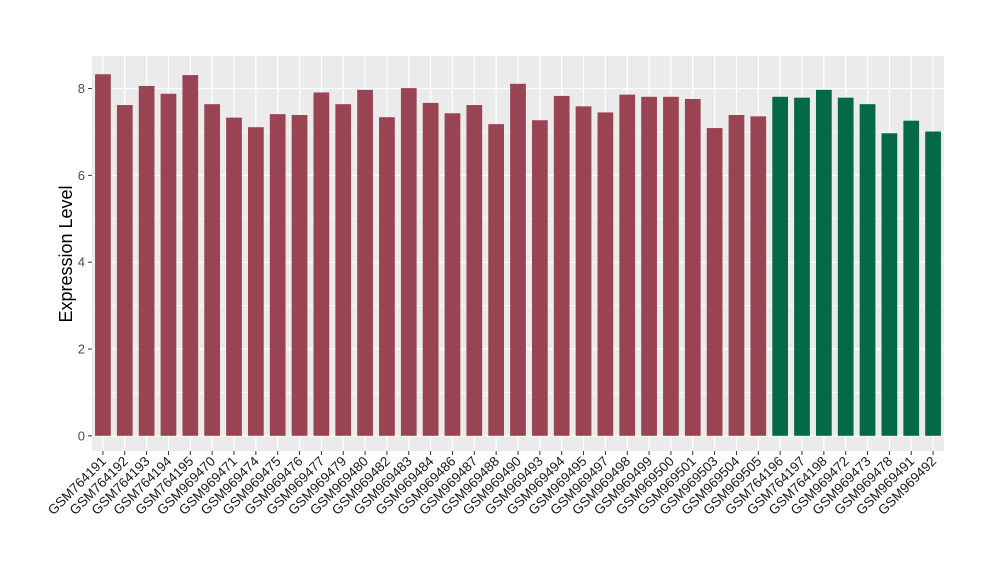 Image resolution: width=1000 pixels, height=580 pixels. What do you see at coordinates (823, 262) in the screenshot?
I see `bar-gsm764198` at bounding box center [823, 262].